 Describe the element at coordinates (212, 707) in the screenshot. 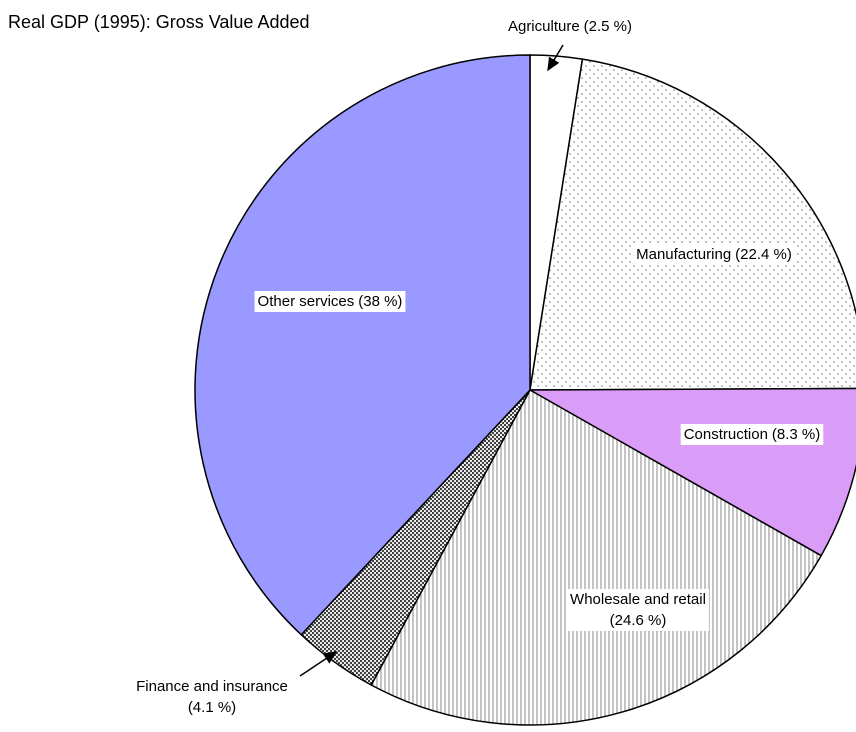

I see `slice-value-label: (4.1 %)` at that location.